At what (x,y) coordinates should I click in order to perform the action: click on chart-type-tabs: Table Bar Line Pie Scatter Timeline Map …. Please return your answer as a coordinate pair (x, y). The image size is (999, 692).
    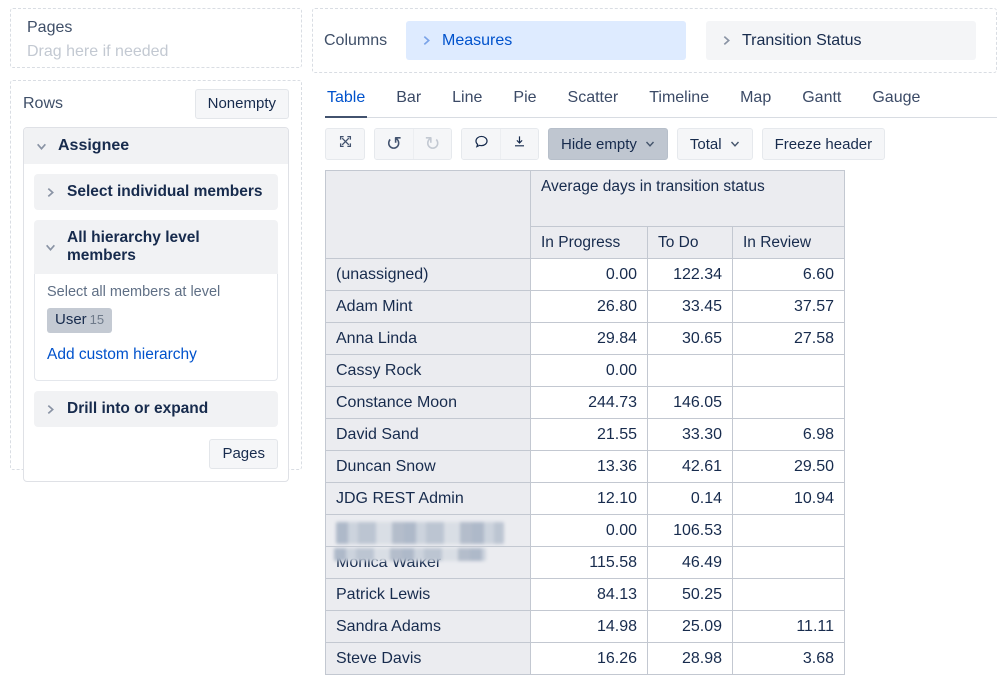
    Looking at the image, I should click on (661, 102).